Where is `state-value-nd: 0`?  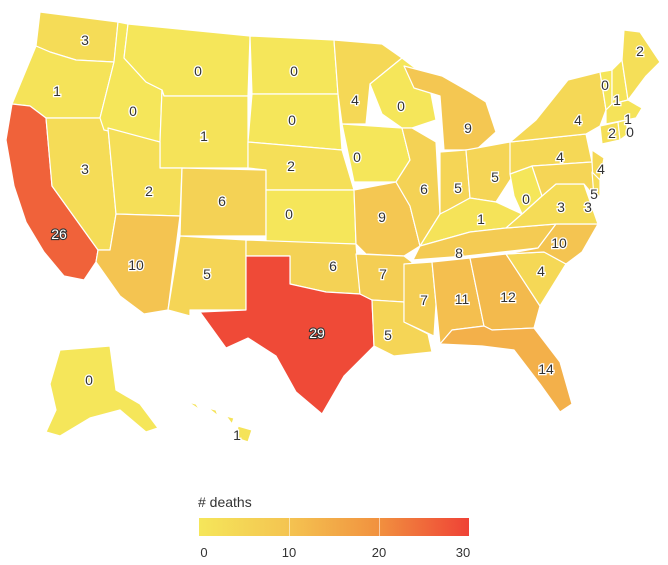 state-value-nd: 0 is located at coordinates (294, 71).